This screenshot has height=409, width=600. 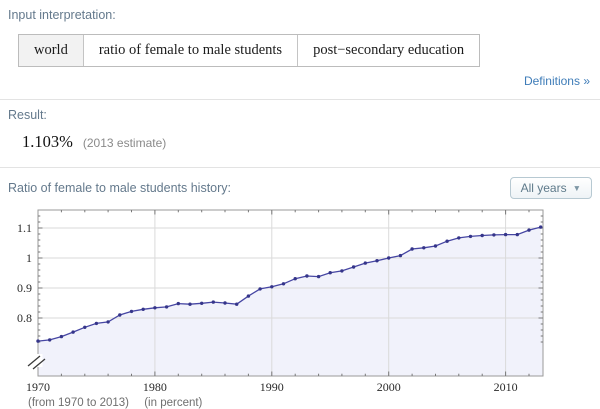 I want to click on svg-text: 2010, so click(x=506, y=387).